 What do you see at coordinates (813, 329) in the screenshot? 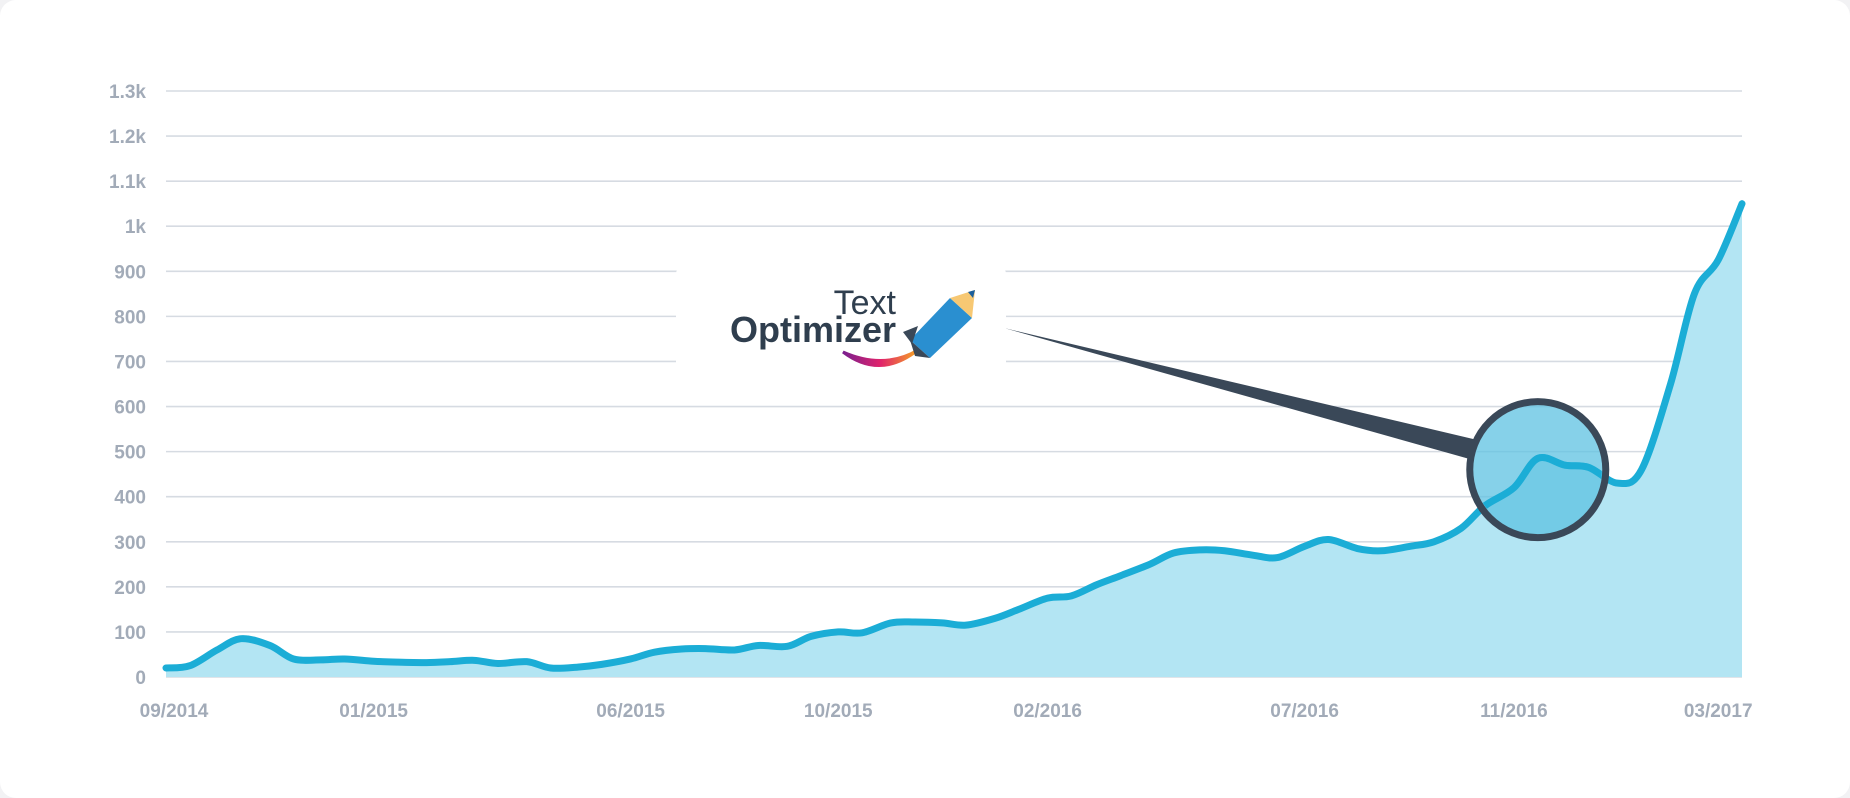
I see `logo-text-line2: Optimizer` at bounding box center [813, 329].